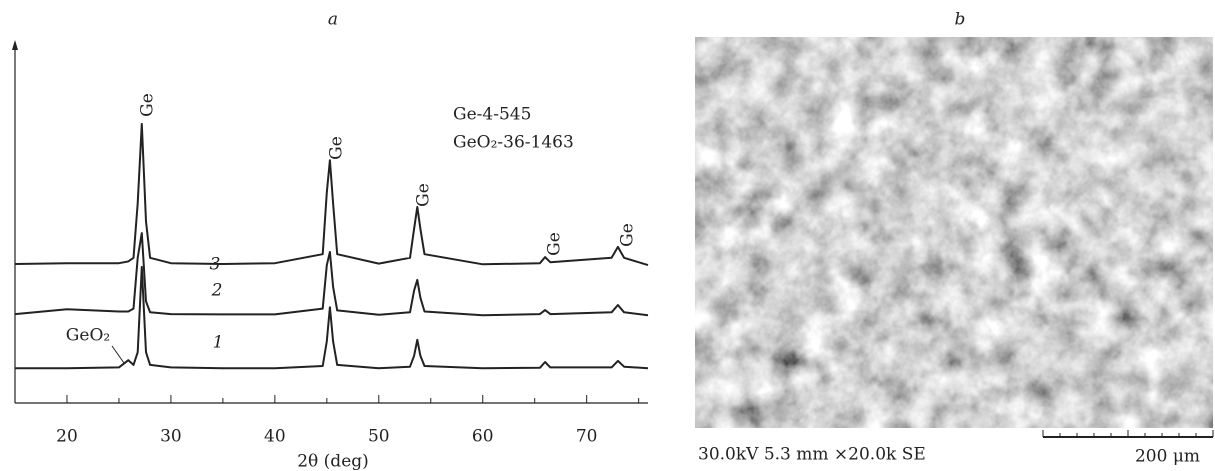 This screenshot has height=471, width=1215. I want to click on x-tick-label: 30, so click(171, 437).